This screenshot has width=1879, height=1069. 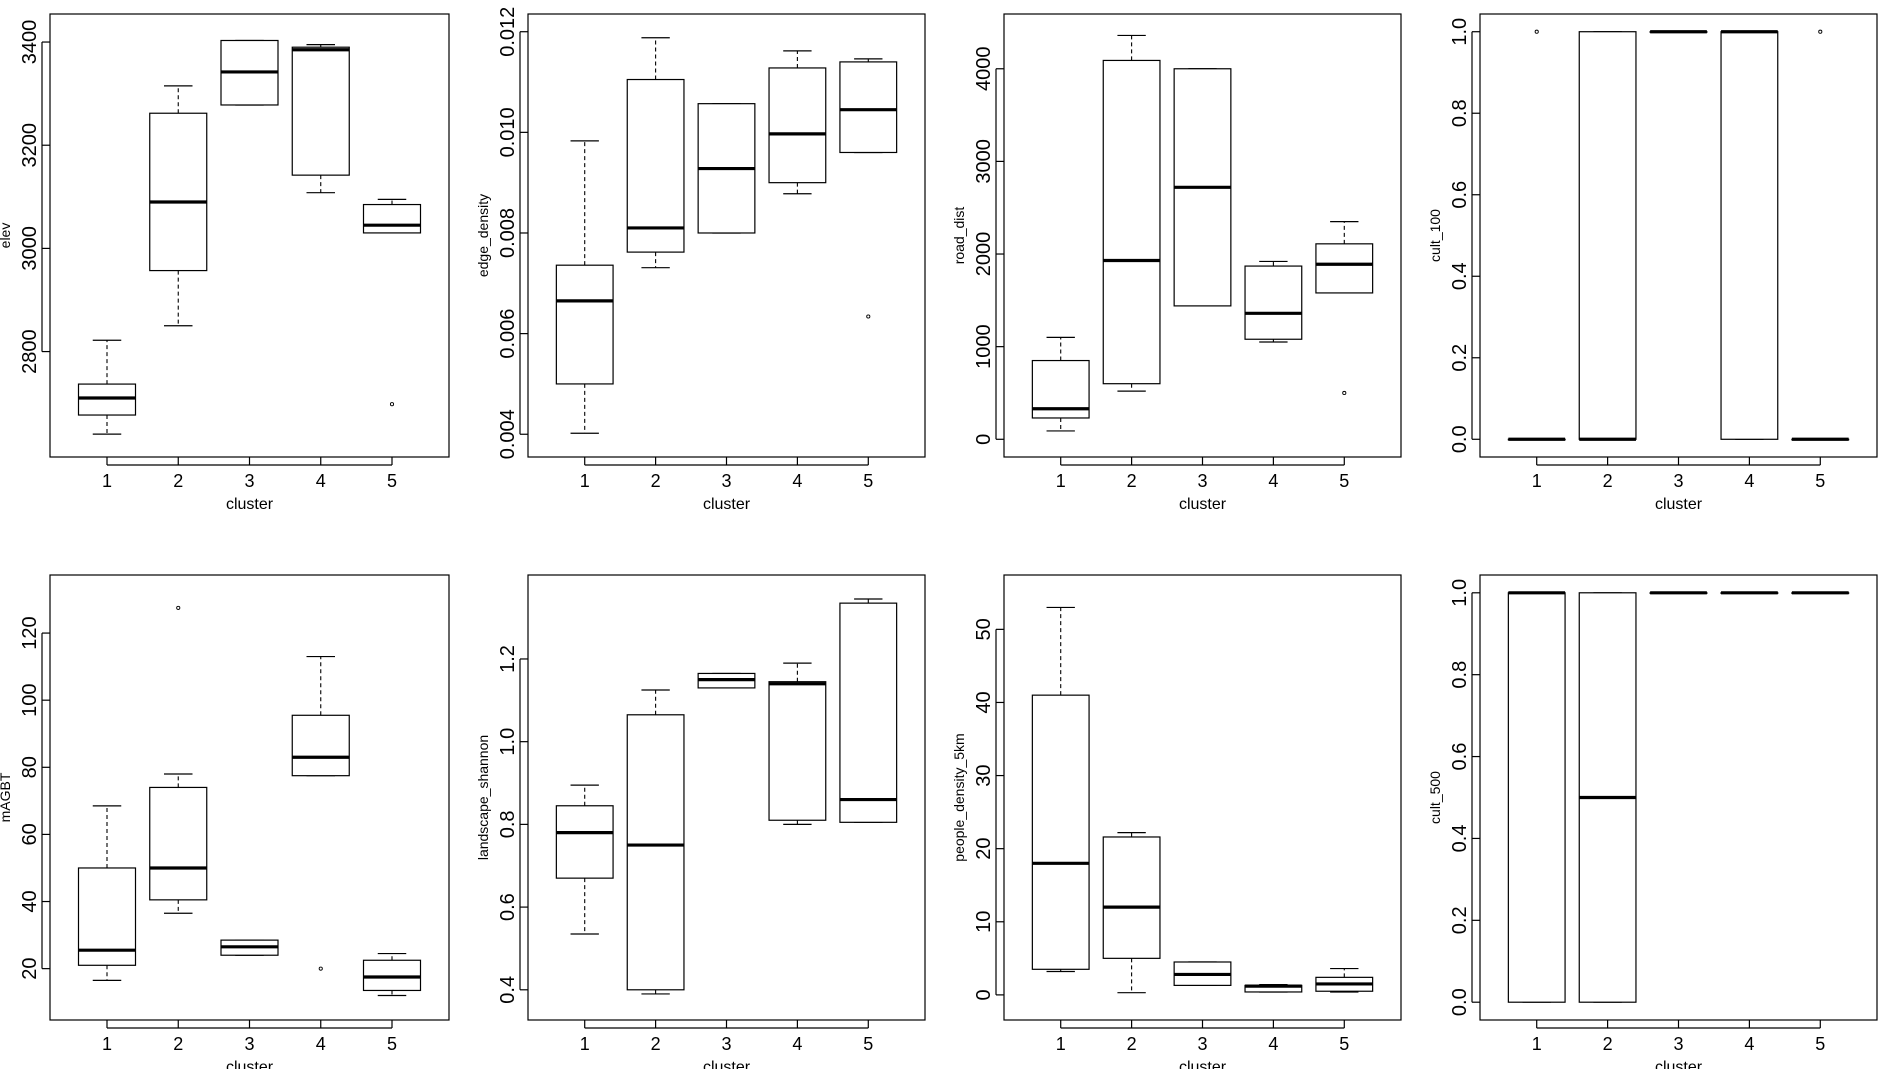 I want to click on y-tick-label: 4000, so click(x=984, y=69).